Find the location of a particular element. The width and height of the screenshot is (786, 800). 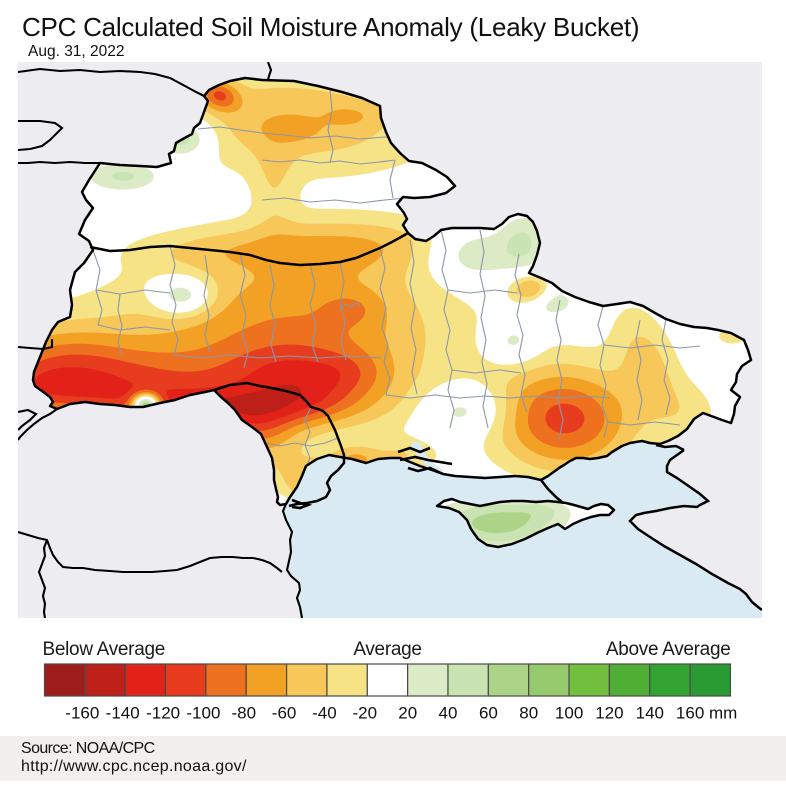

svg-text: Above Average is located at coordinates (668, 649).